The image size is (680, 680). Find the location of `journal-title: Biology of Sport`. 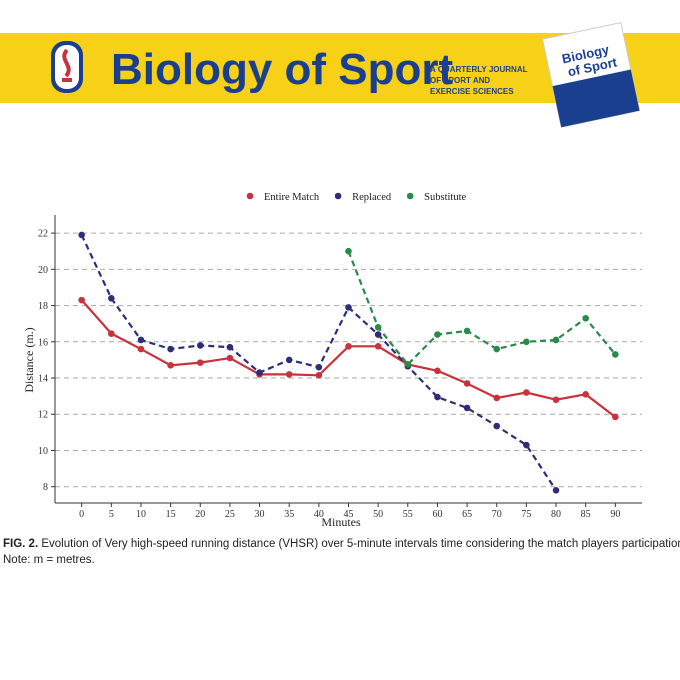

journal-title: Biology of Sport is located at coordinates (282, 69).